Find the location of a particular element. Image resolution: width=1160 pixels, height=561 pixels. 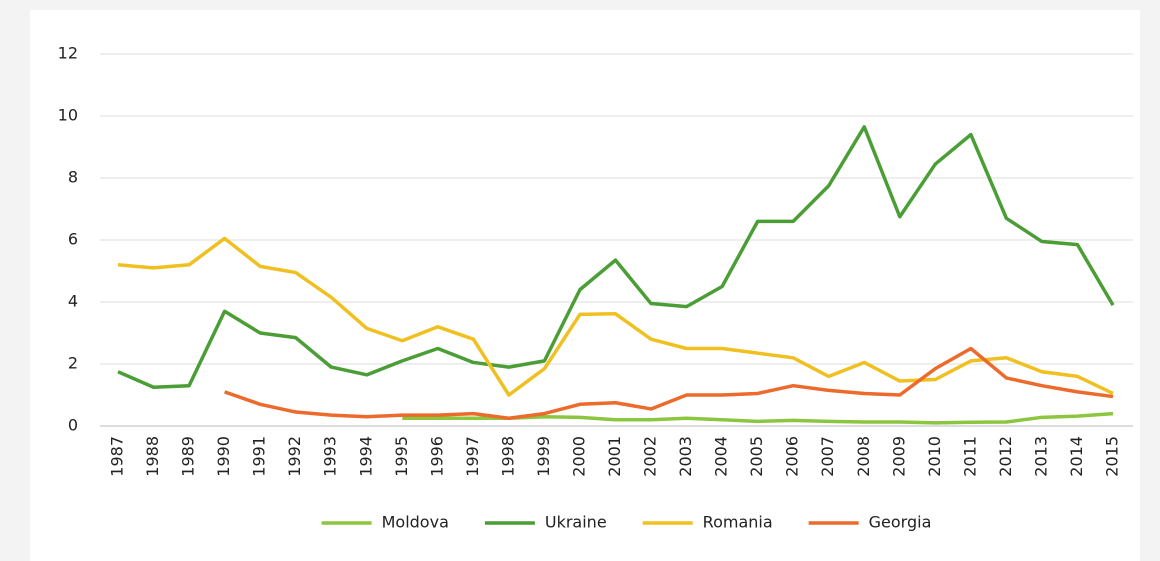

x-tick-label: 1997 is located at coordinates (472, 456).